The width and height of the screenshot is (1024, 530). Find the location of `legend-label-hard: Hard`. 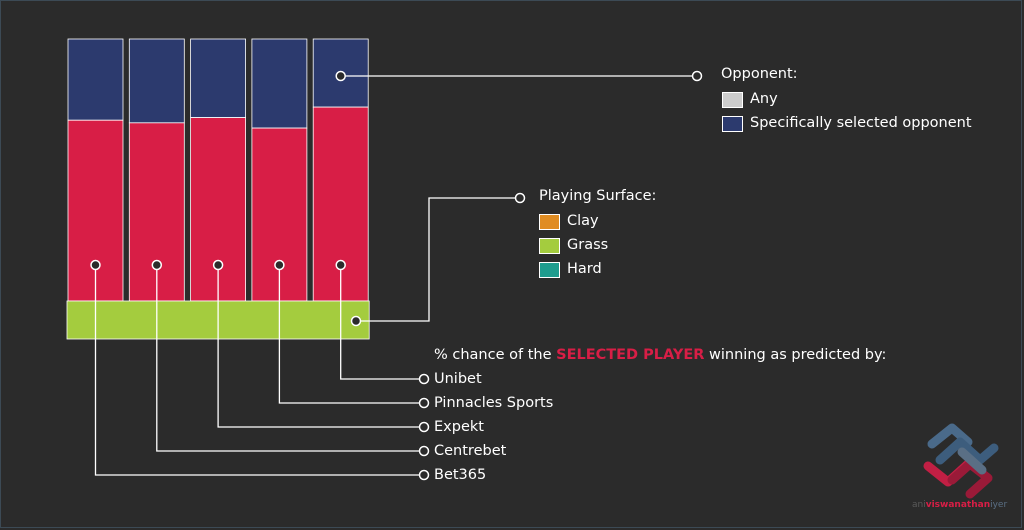

legend-label-hard: Hard is located at coordinates (584, 269).